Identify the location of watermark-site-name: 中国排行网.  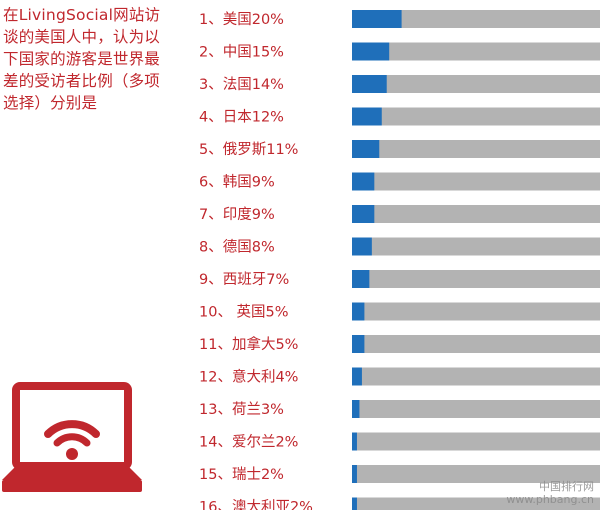
(566, 486).